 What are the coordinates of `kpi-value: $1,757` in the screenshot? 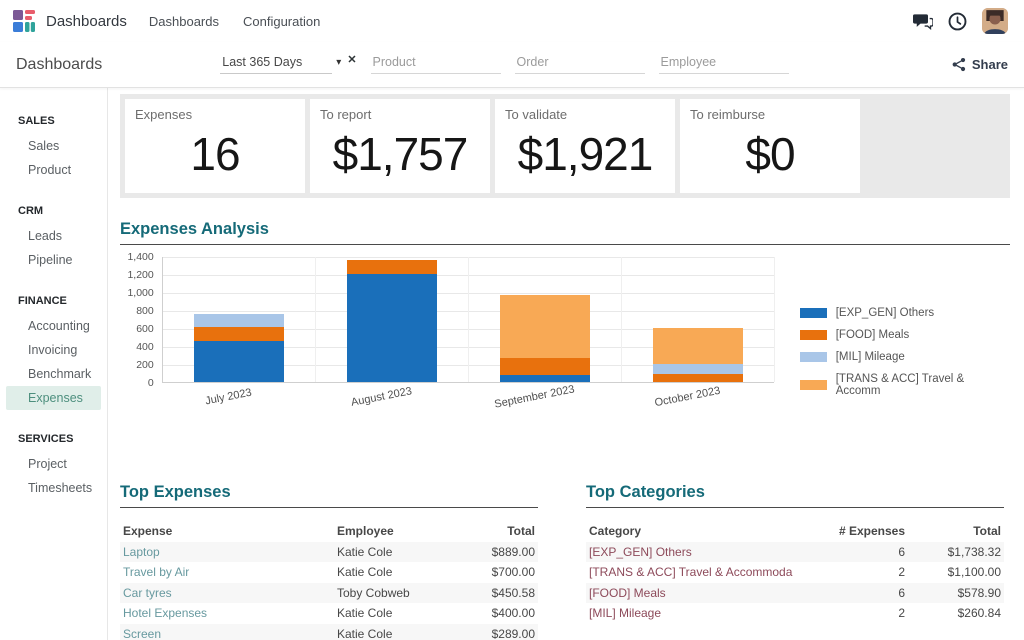 It's located at (400, 154).